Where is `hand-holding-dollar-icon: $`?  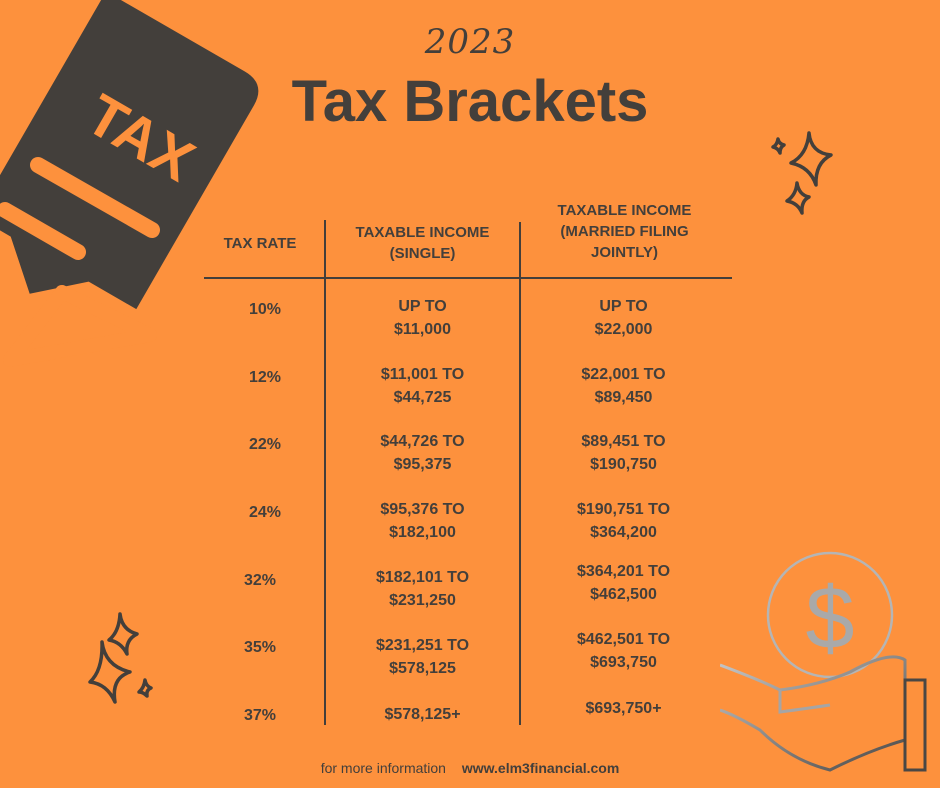
hand-holding-dollar-icon: $ is located at coordinates (823, 661).